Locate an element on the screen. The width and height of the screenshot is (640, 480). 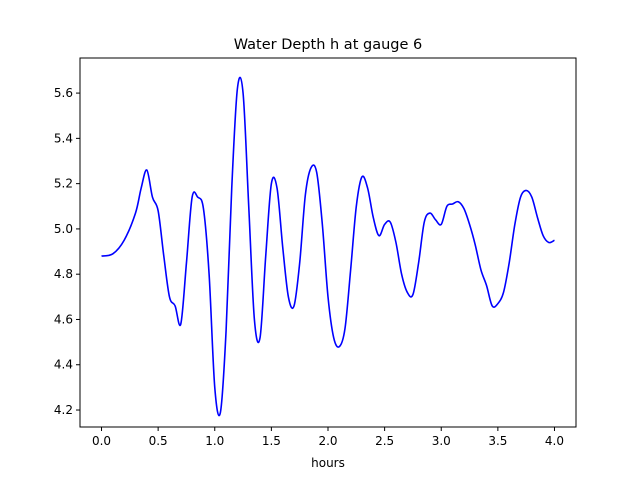
y-tick-label: 5.0 is located at coordinates (63, 229).